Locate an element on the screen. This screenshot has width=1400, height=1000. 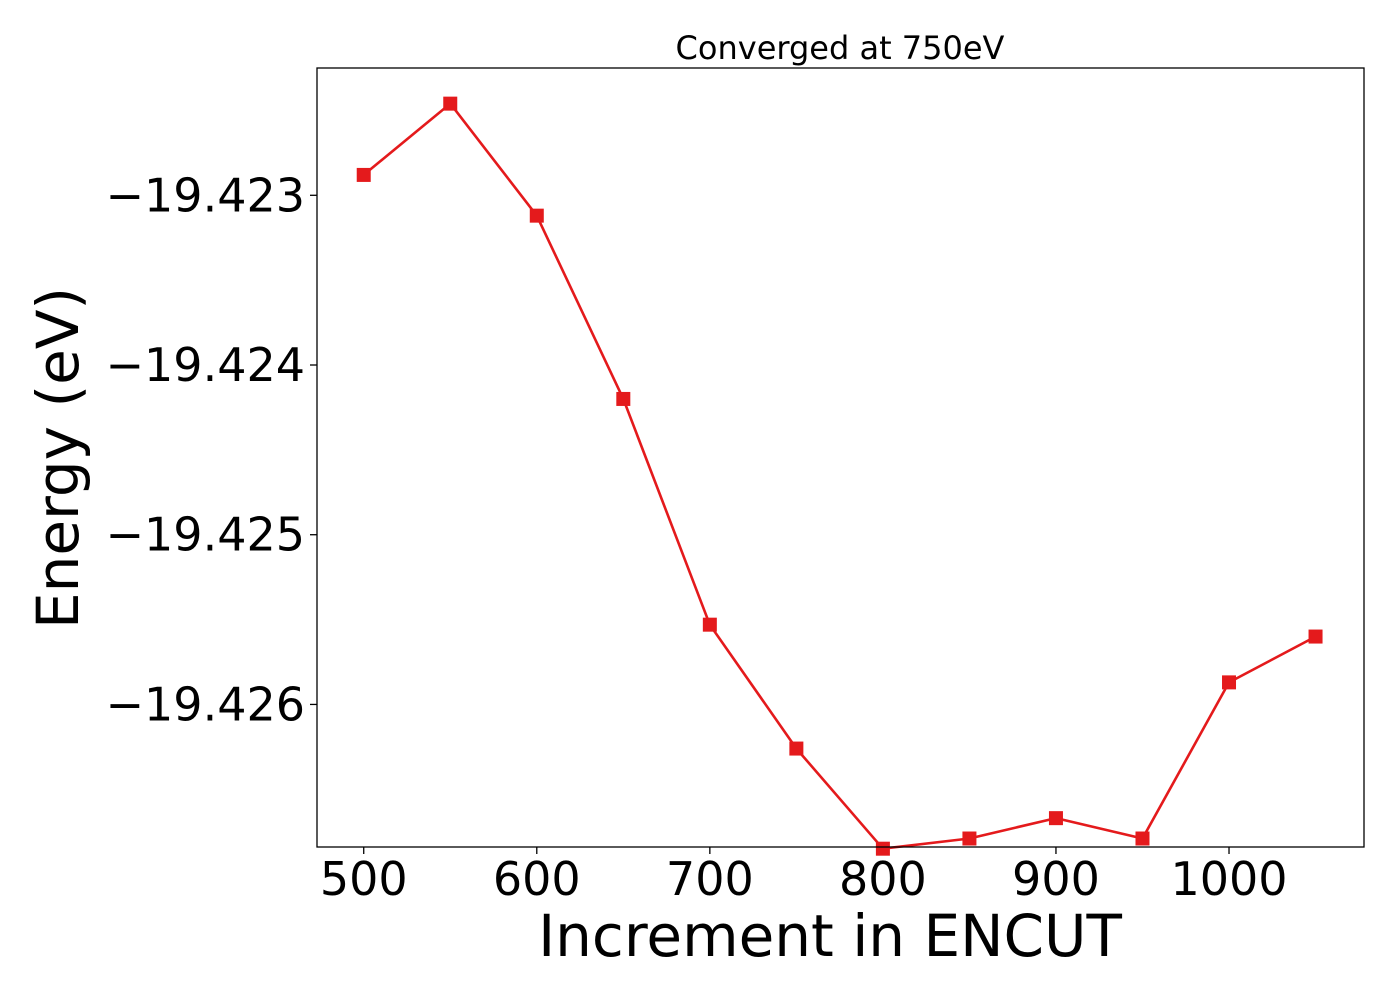
x-tick-label: 900 is located at coordinates (1056, 879).